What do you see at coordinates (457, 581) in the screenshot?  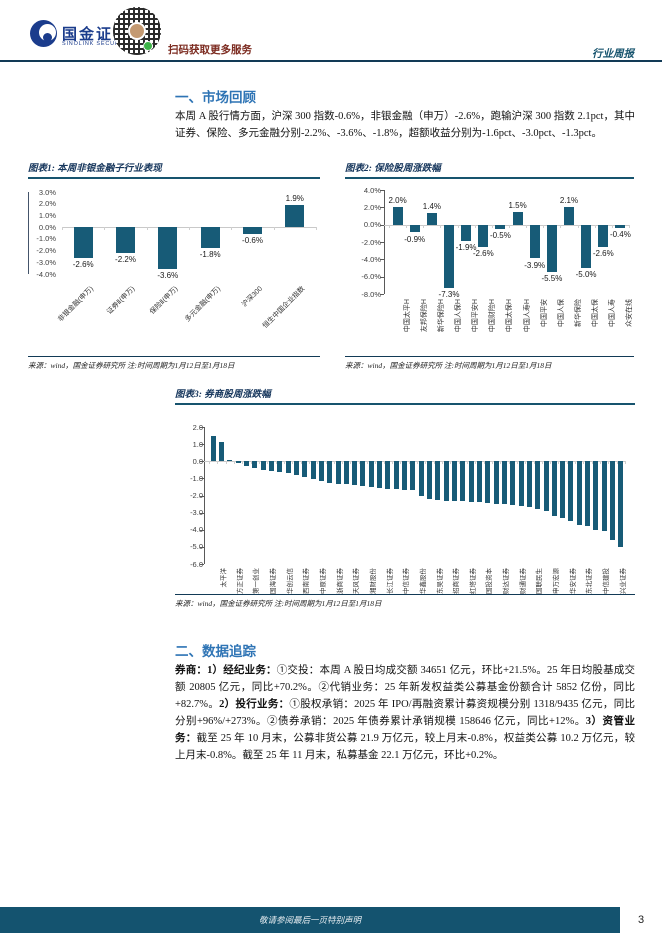 I see `x-category-label: 招商证券` at bounding box center [457, 581].